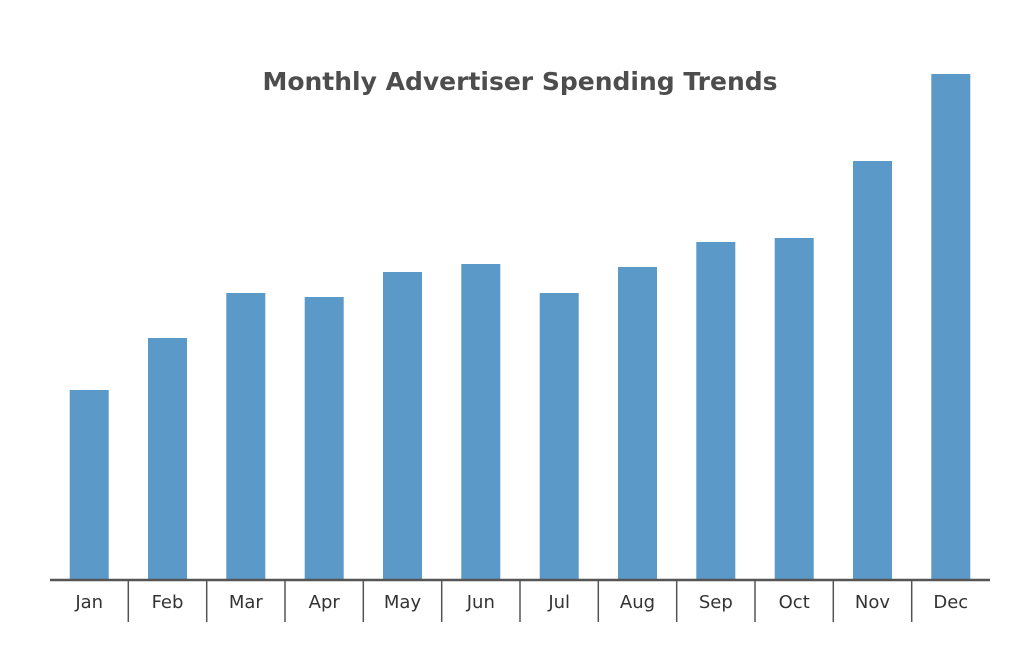  Describe the element at coordinates (519, 81) in the screenshot. I see `chart-title: Monthly Advertiser Spending Trends` at that location.